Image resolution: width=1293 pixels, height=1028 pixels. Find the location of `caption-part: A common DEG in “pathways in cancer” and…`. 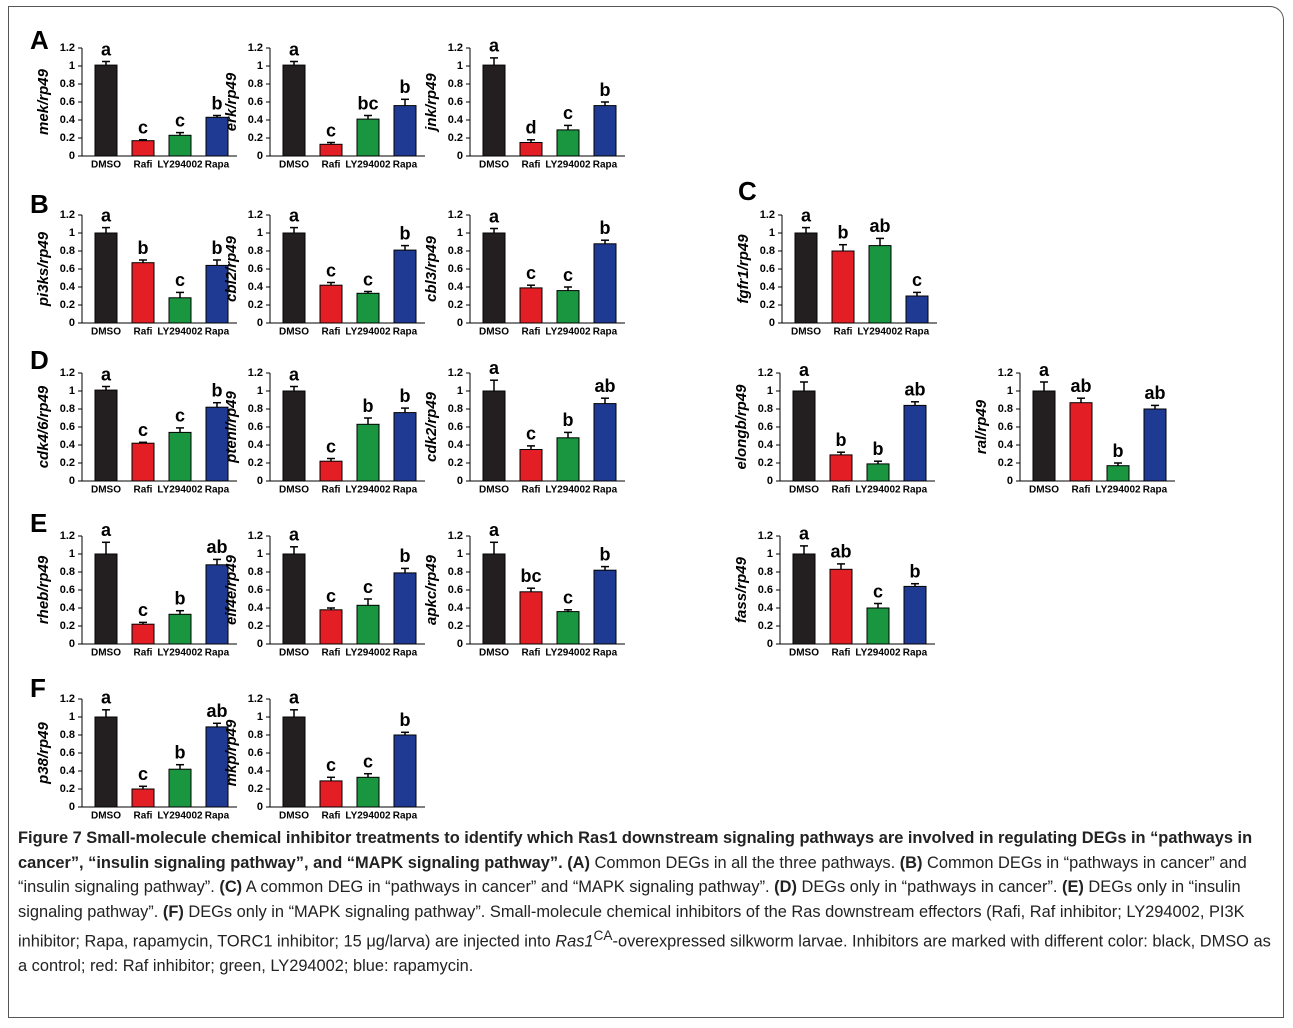

caption-part: A common DEG in “pathways in cancer” and… is located at coordinates (508, 887).